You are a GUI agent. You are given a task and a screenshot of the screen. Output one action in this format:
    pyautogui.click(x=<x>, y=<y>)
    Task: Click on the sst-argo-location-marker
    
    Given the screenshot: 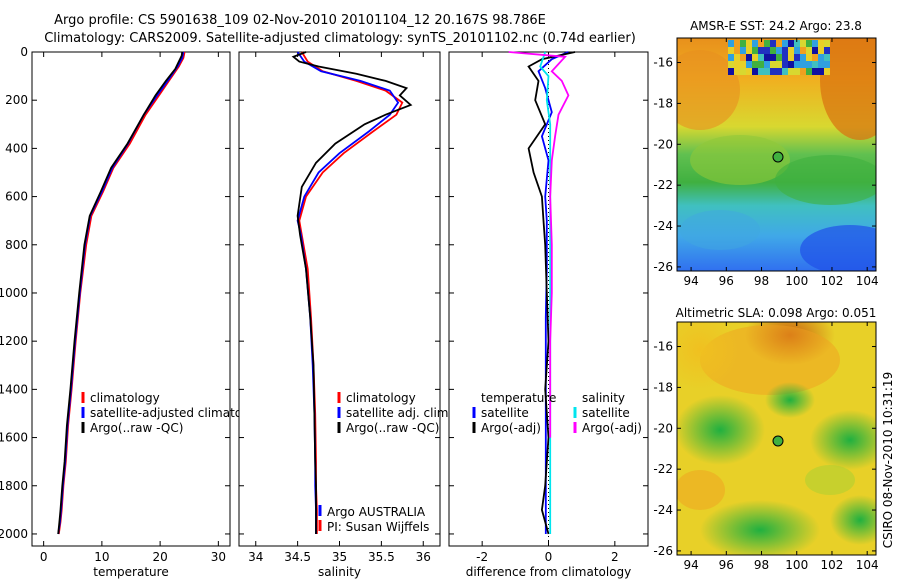 What is the action you would take?
    pyautogui.click(x=778, y=157)
    